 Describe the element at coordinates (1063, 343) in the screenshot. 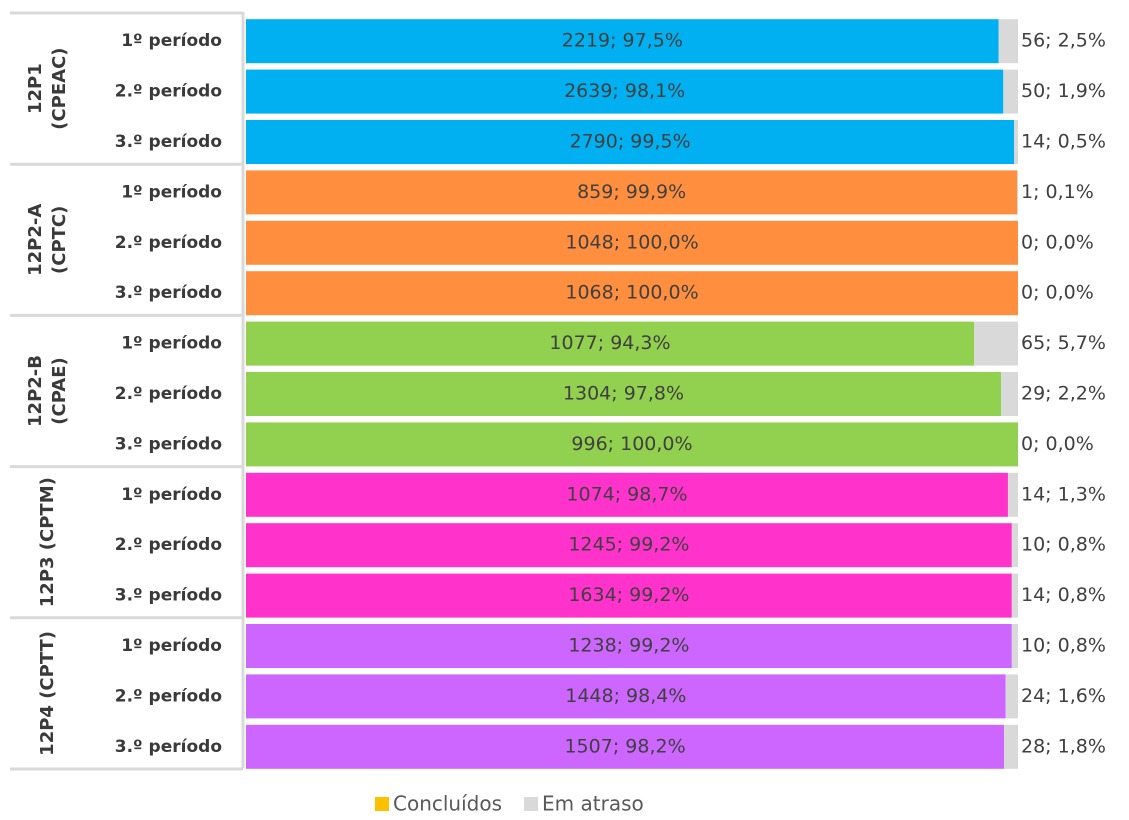

I see `data-label: 65; 5,7%` at that location.